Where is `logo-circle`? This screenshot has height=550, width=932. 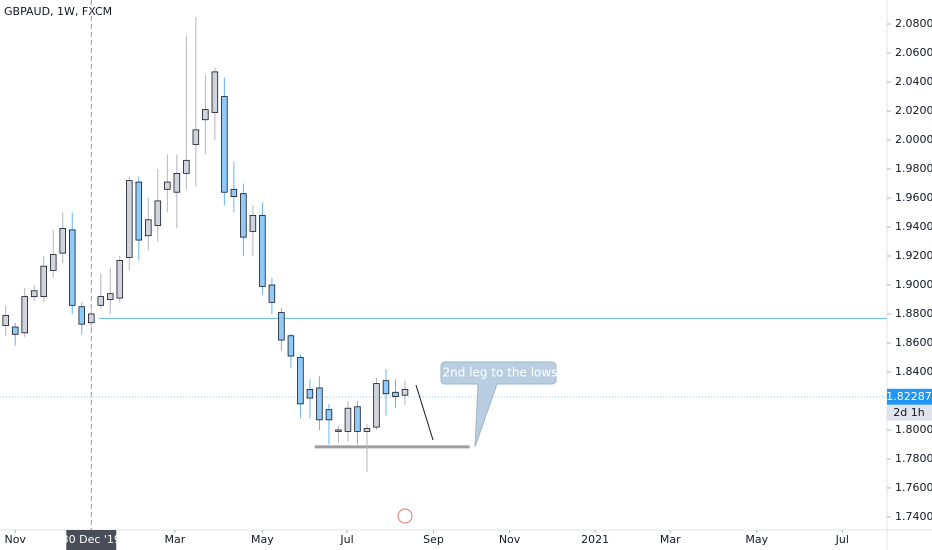
logo-circle is located at coordinates (405, 516).